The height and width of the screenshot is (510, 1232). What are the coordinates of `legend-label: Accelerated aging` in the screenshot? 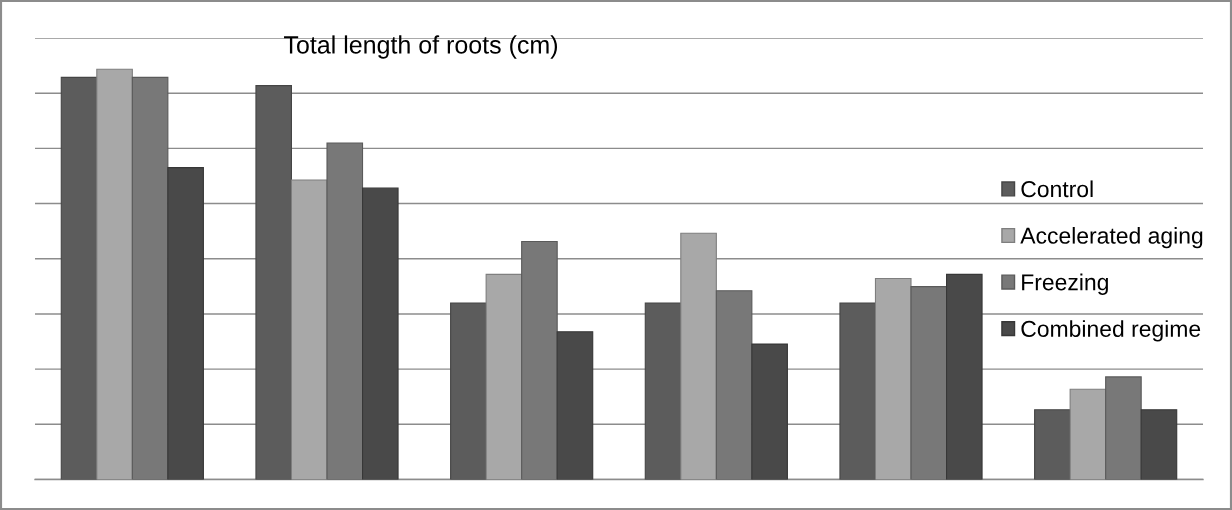 It's located at (1111, 237).